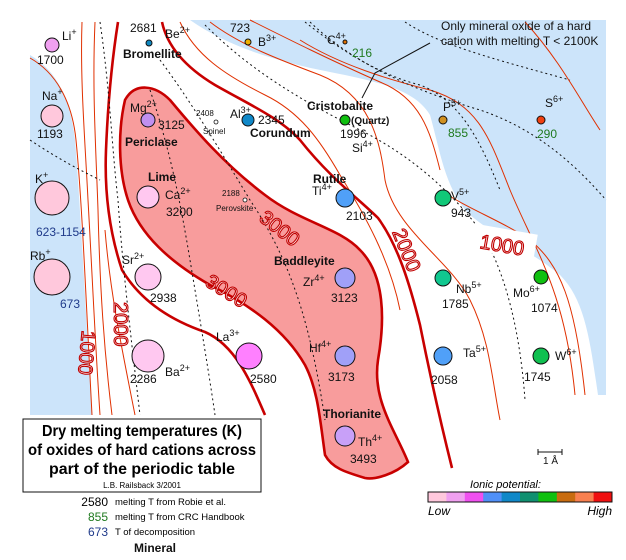  What do you see at coordinates (240, 113) in the screenshot?
I see `ion-label: Al3+` at bounding box center [240, 113].